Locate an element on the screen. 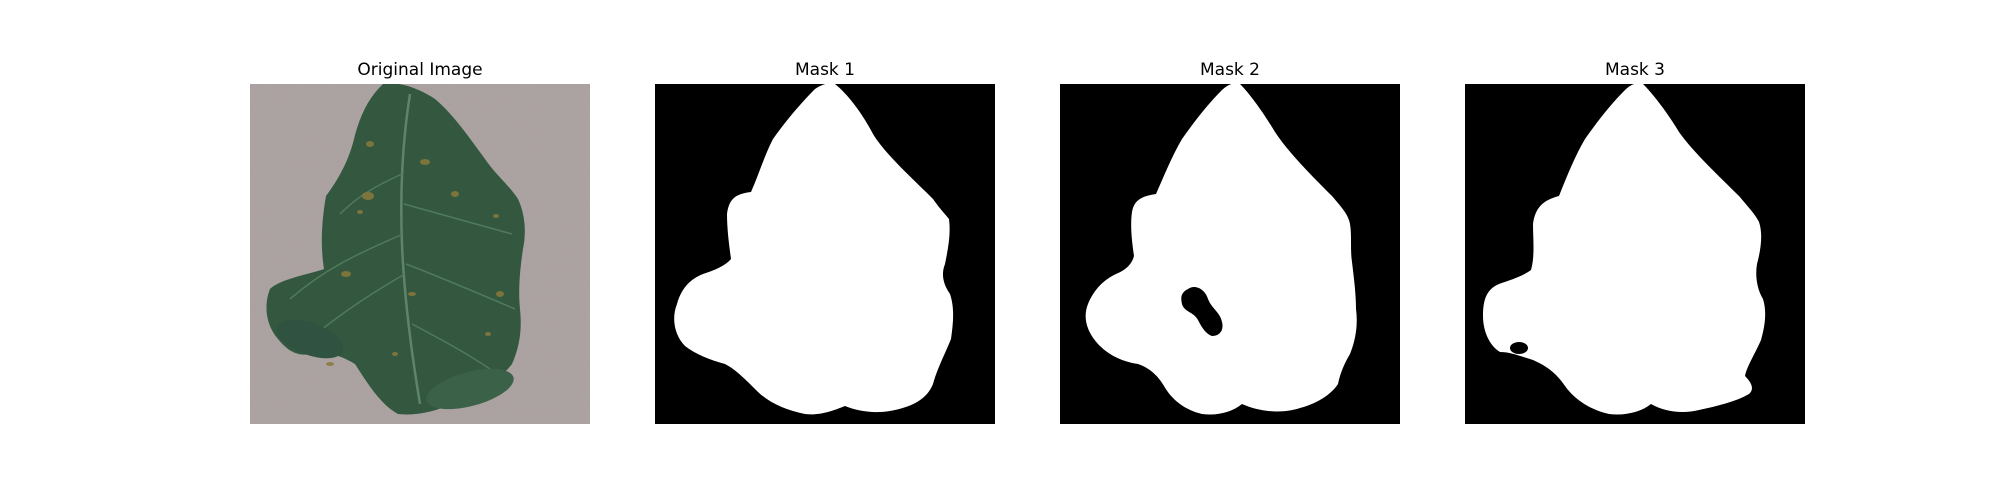  mask-hole is located at coordinates (1202, 311).